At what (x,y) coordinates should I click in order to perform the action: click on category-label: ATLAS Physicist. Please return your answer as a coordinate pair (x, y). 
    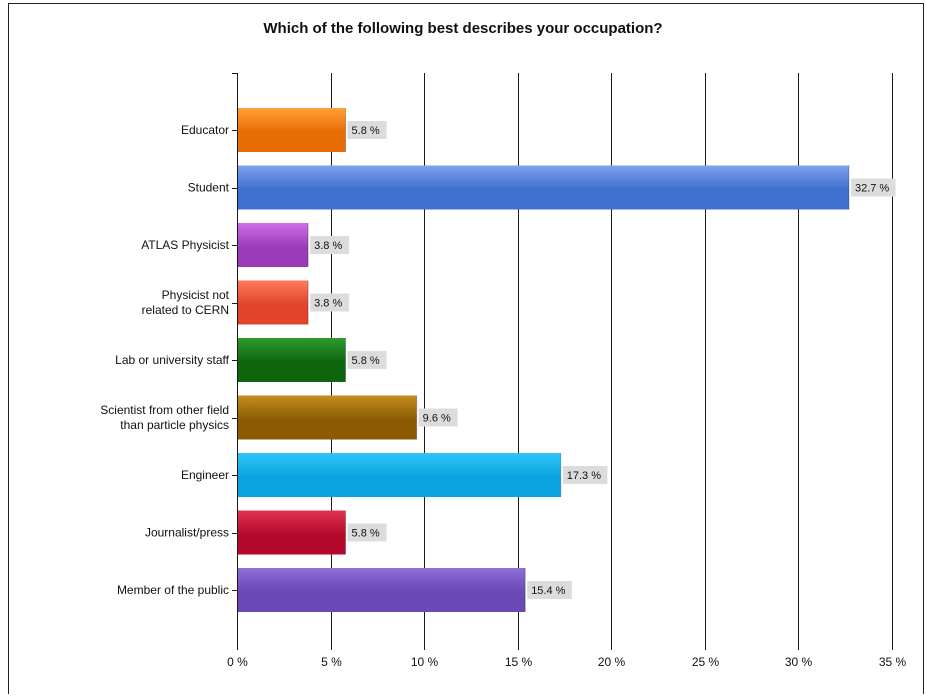
    Looking at the image, I should click on (185, 245).